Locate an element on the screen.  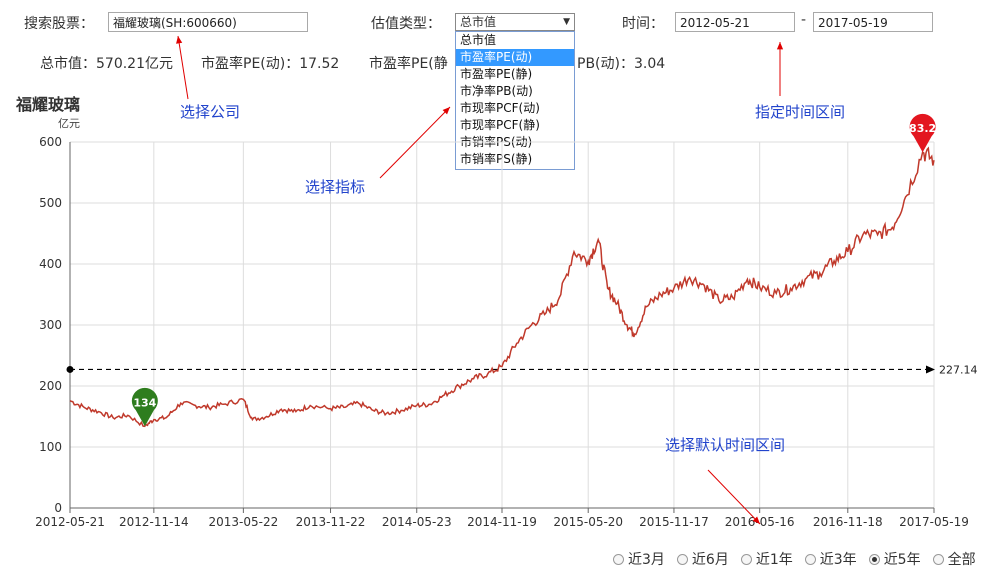
reference-label: 227.14 is located at coordinates (958, 369).